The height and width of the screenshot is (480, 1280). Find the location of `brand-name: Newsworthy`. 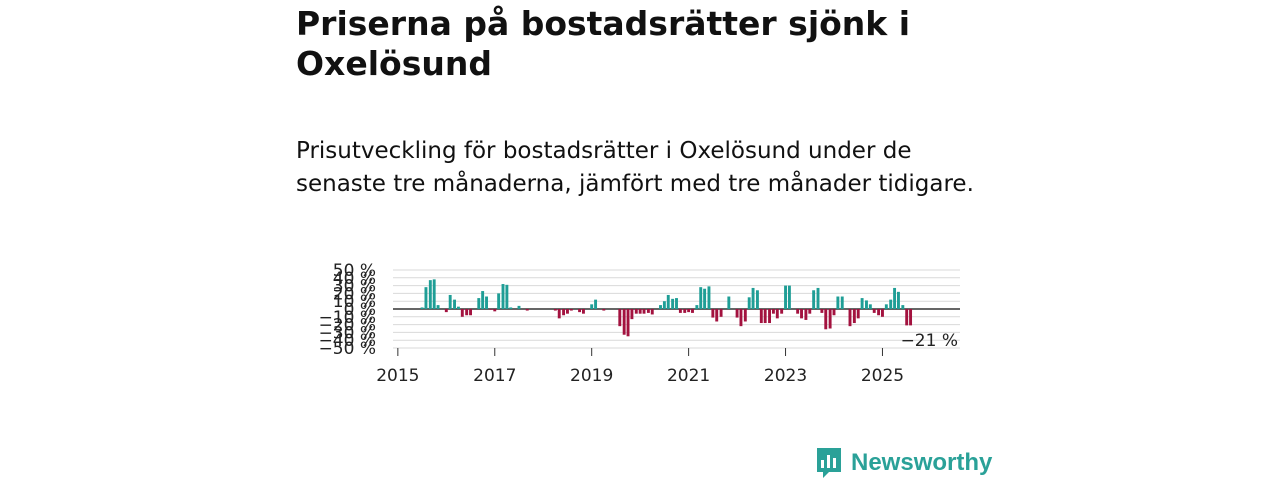

brand-name: Newsworthy is located at coordinates (922, 462).